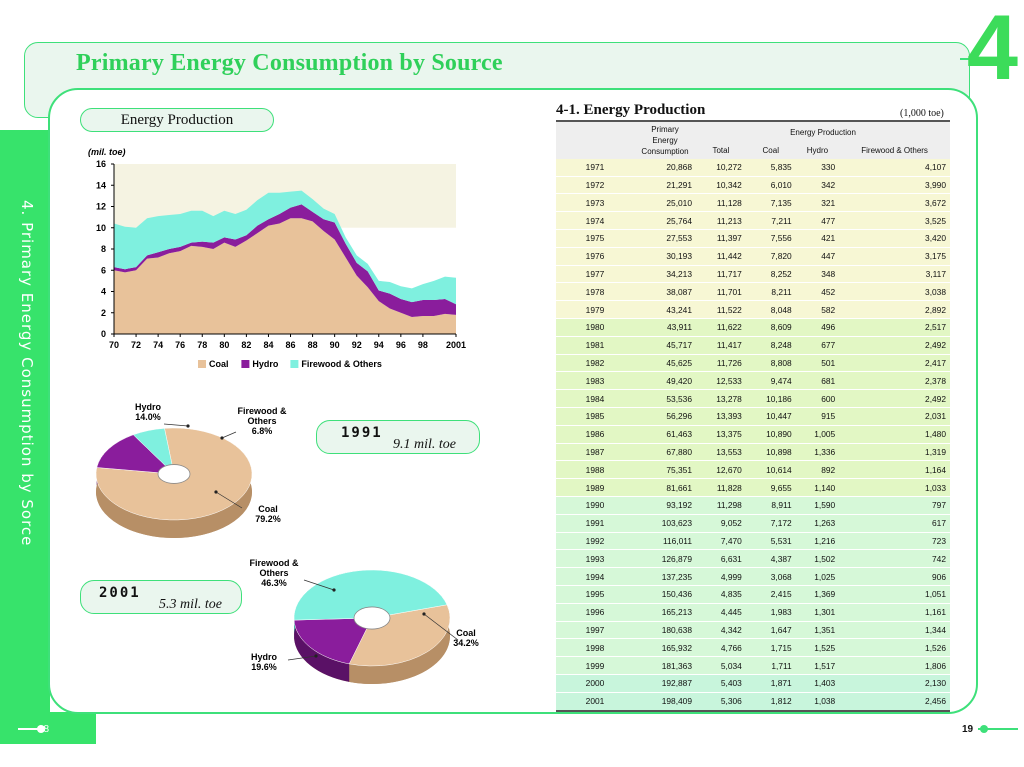 The height and width of the screenshot is (767, 1024). I want to click on table-cell: 1,038, so click(817, 702).